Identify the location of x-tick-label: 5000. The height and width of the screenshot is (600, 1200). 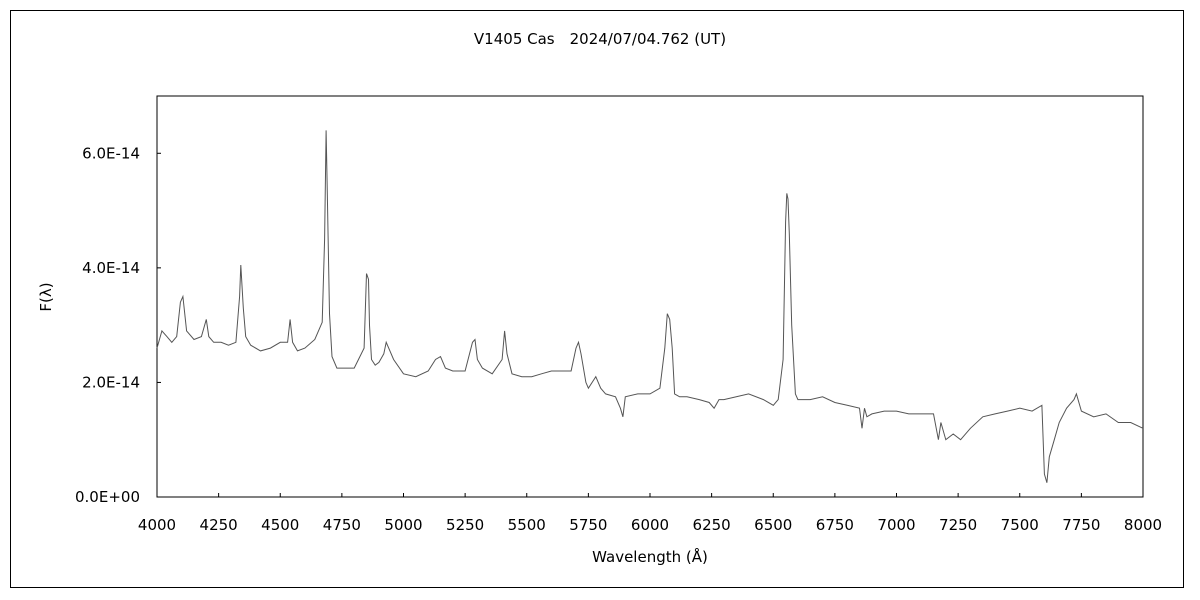
(403, 525).